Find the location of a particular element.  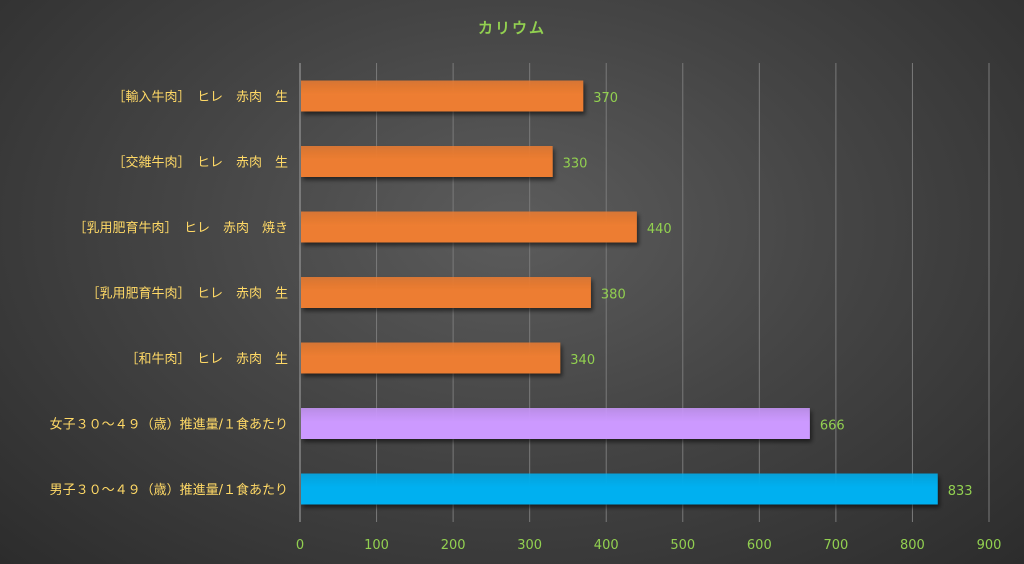

category-label: ［乳用肥育牛肉］ ヒレ 赤肉 焼き is located at coordinates (180, 228).